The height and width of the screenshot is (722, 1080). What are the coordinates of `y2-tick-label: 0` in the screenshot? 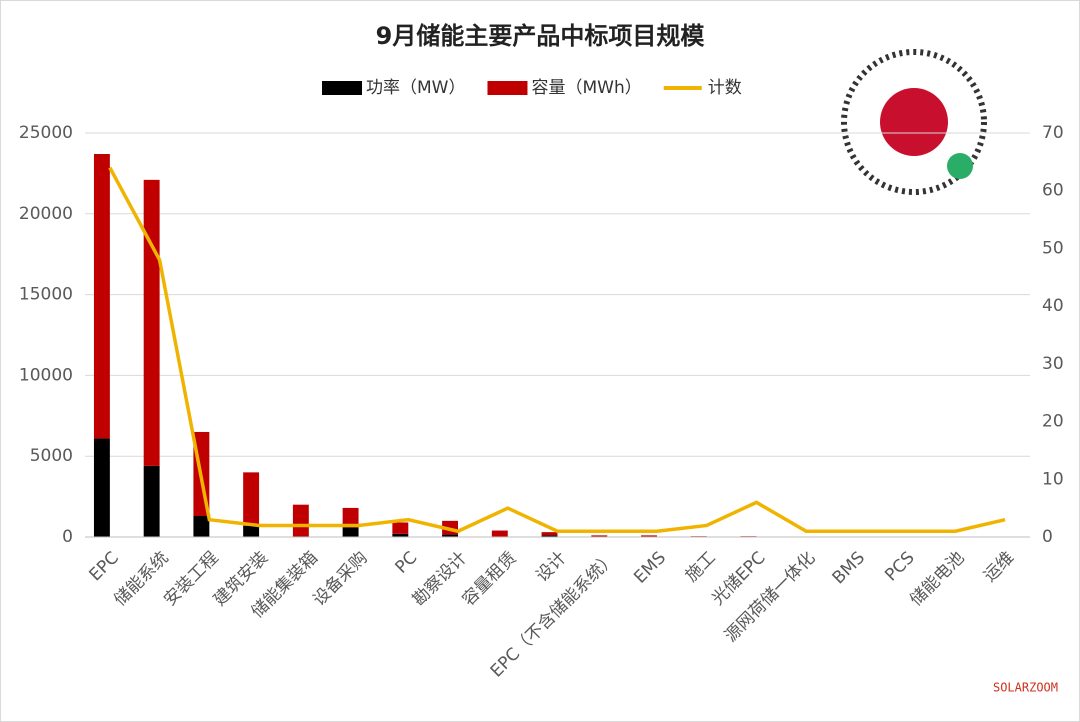 It's located at (1047, 537).